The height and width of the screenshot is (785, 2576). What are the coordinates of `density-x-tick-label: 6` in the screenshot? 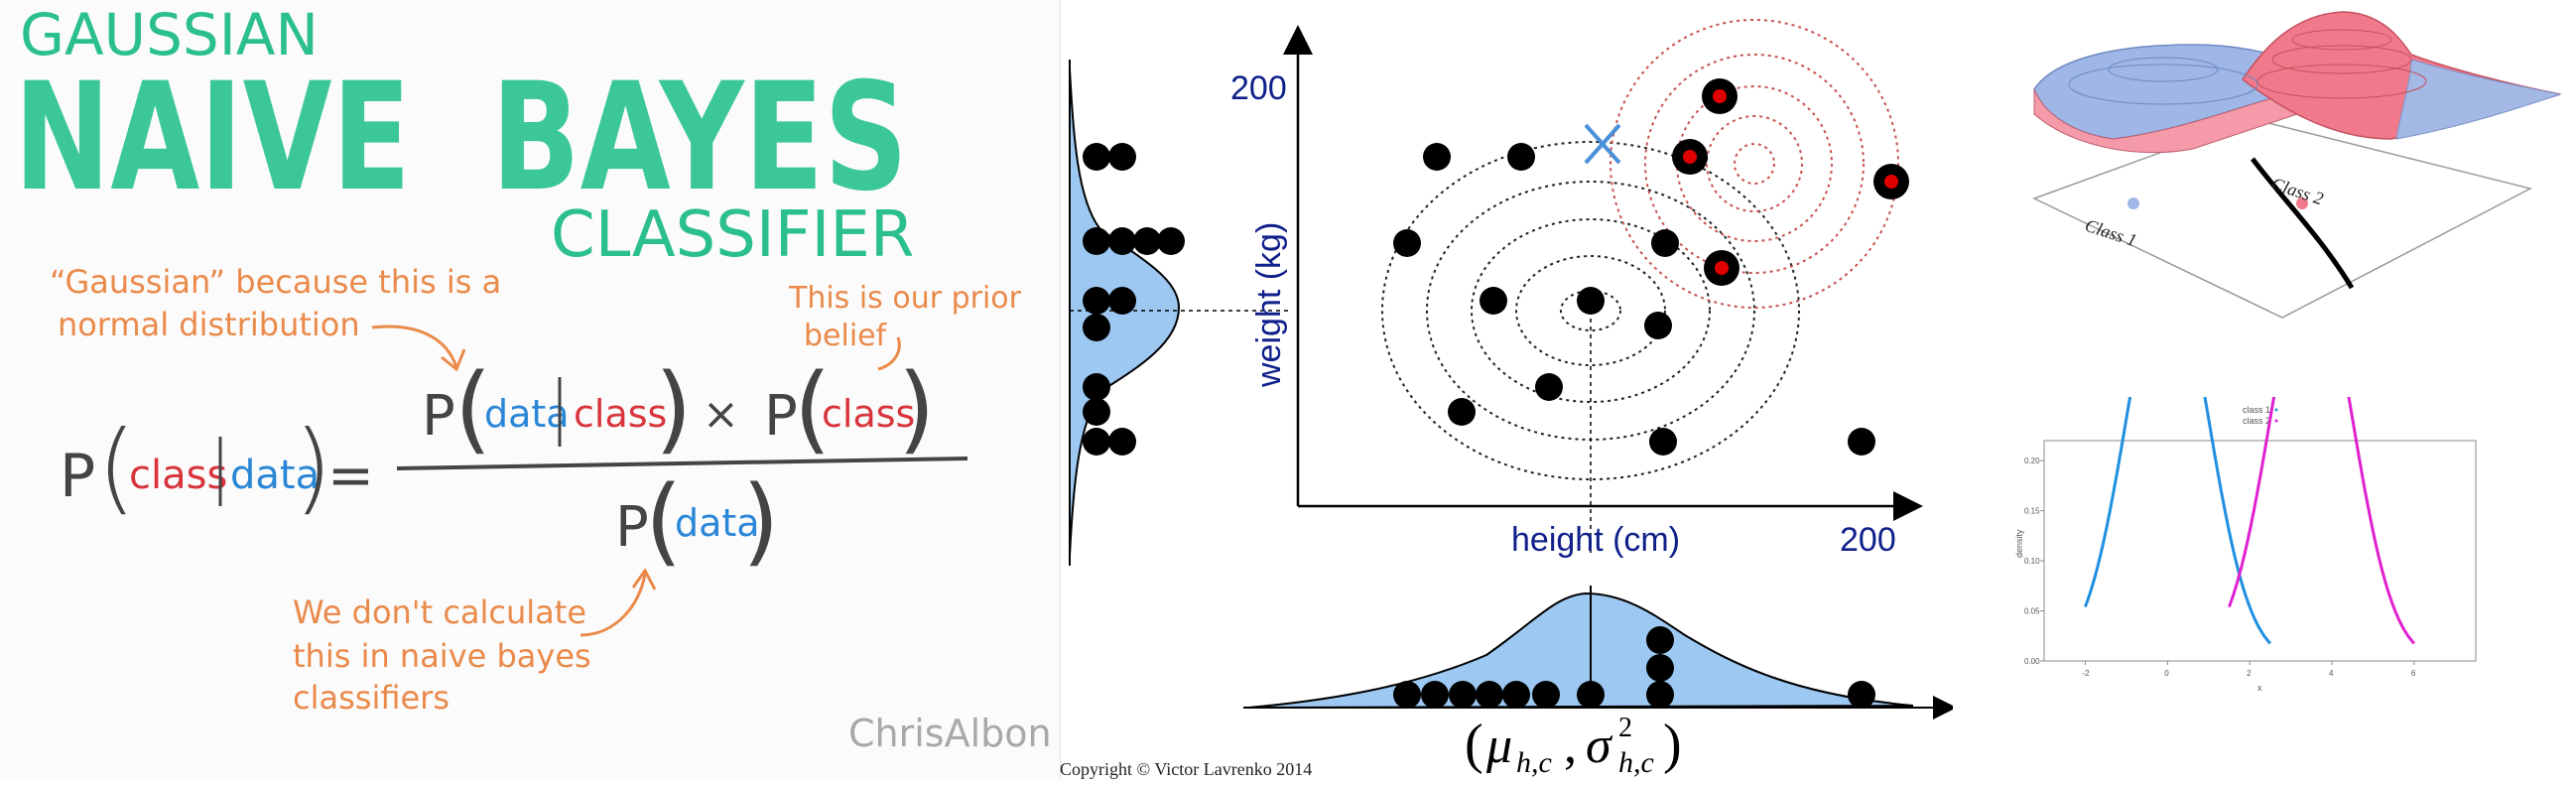 It's located at (2414, 673).